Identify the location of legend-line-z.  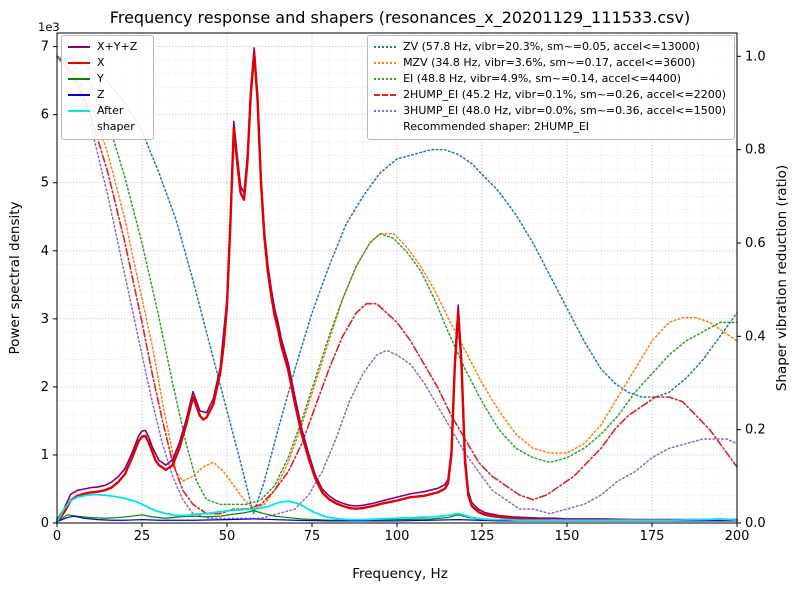
(79, 94).